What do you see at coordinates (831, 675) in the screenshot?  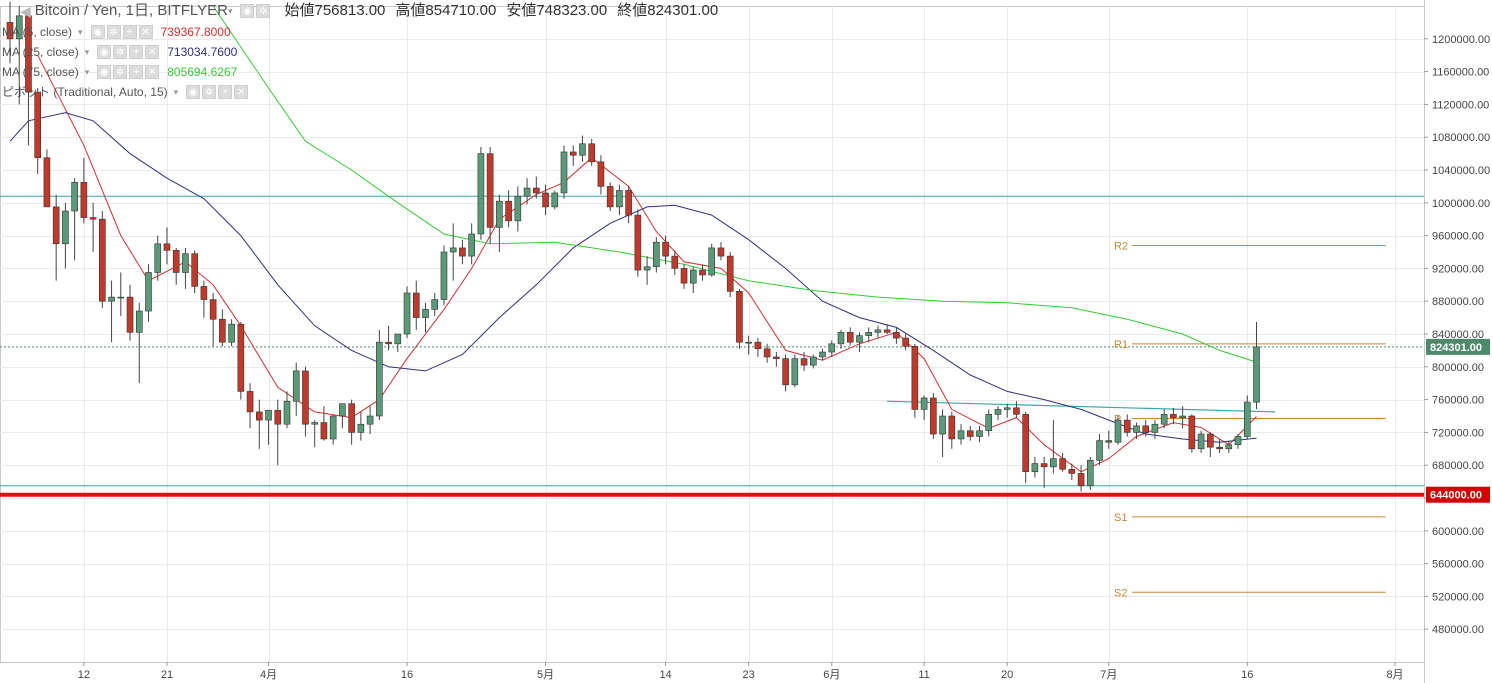 I see `x-tick-label: 6月` at bounding box center [831, 675].